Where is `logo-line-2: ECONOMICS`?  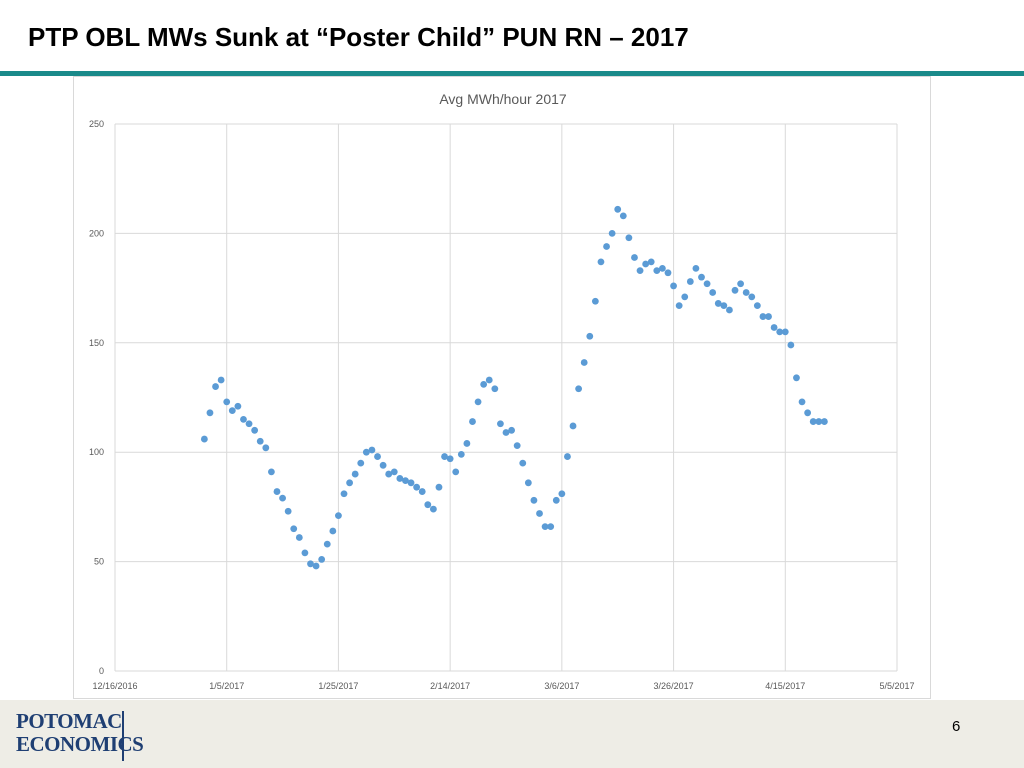 logo-line-2: ECONOMICS is located at coordinates (80, 744).